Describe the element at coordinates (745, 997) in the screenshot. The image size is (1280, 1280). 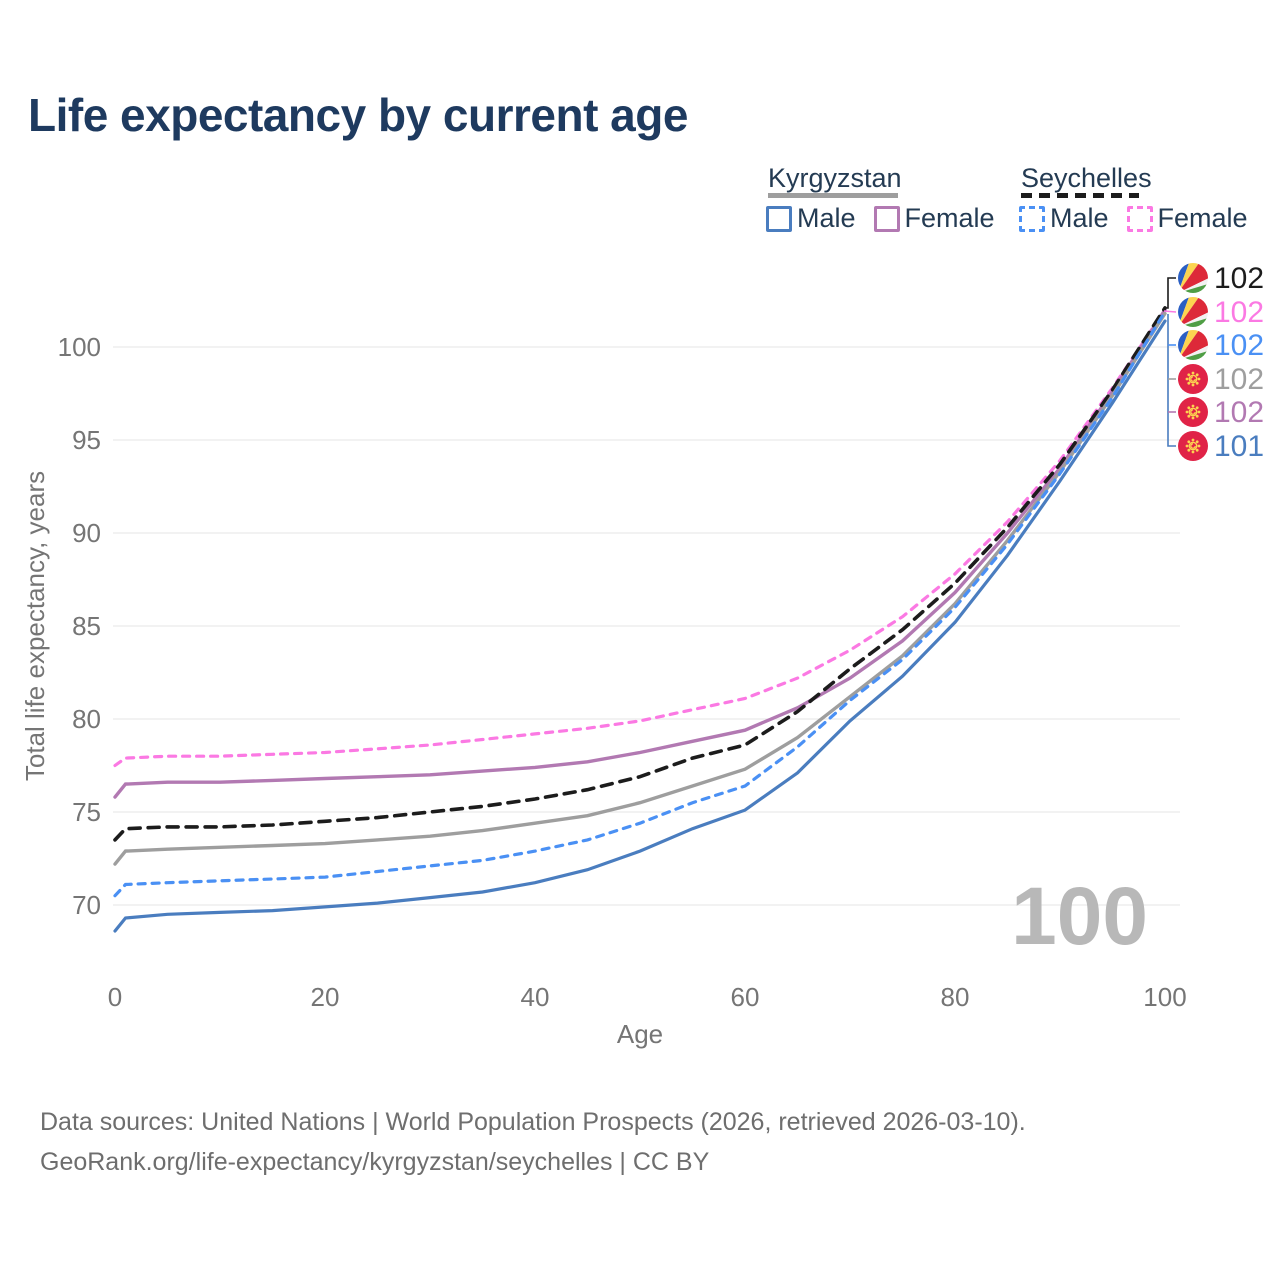
I see `x-tick-label: 60` at that location.